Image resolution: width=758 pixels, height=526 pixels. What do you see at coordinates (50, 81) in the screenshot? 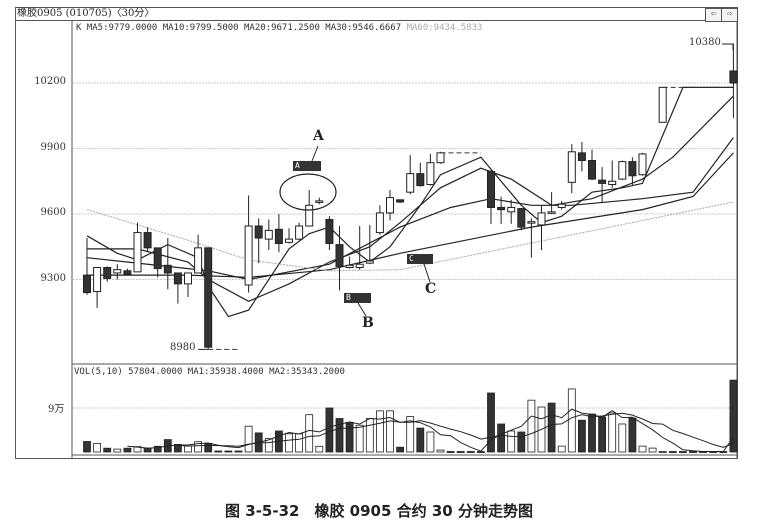
I see `y-tick-10200: 10200` at bounding box center [50, 81].